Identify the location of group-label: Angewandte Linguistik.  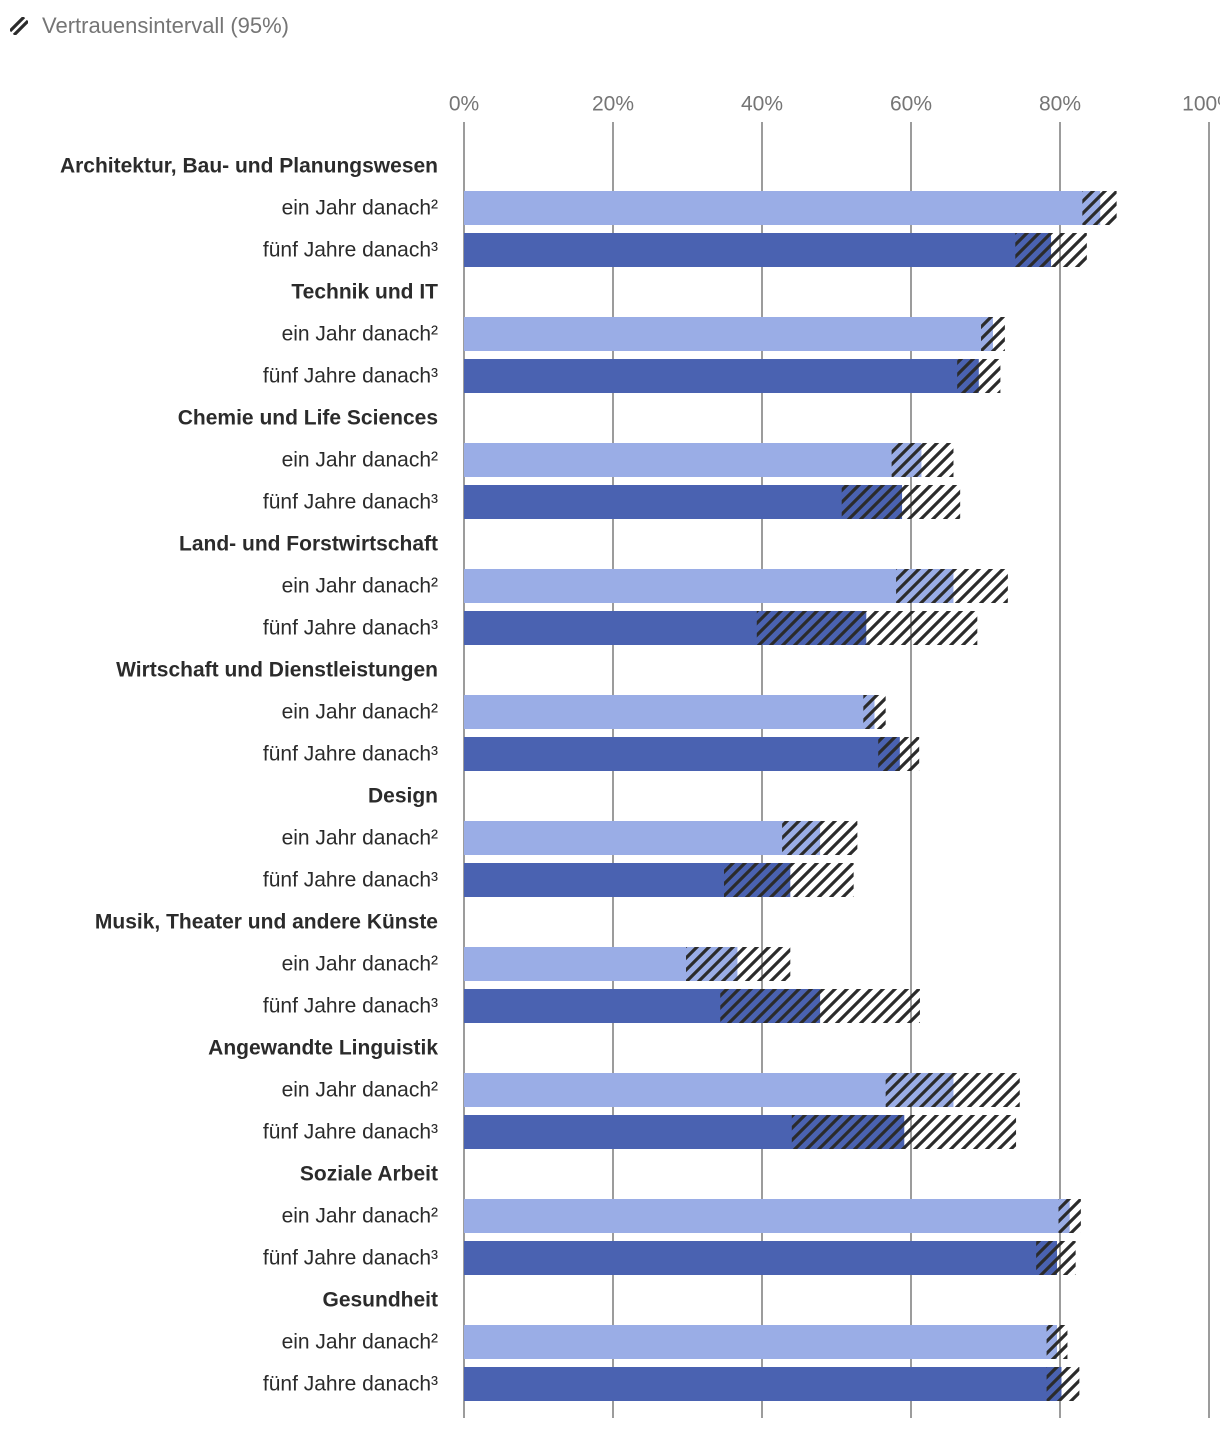
(323, 1048).